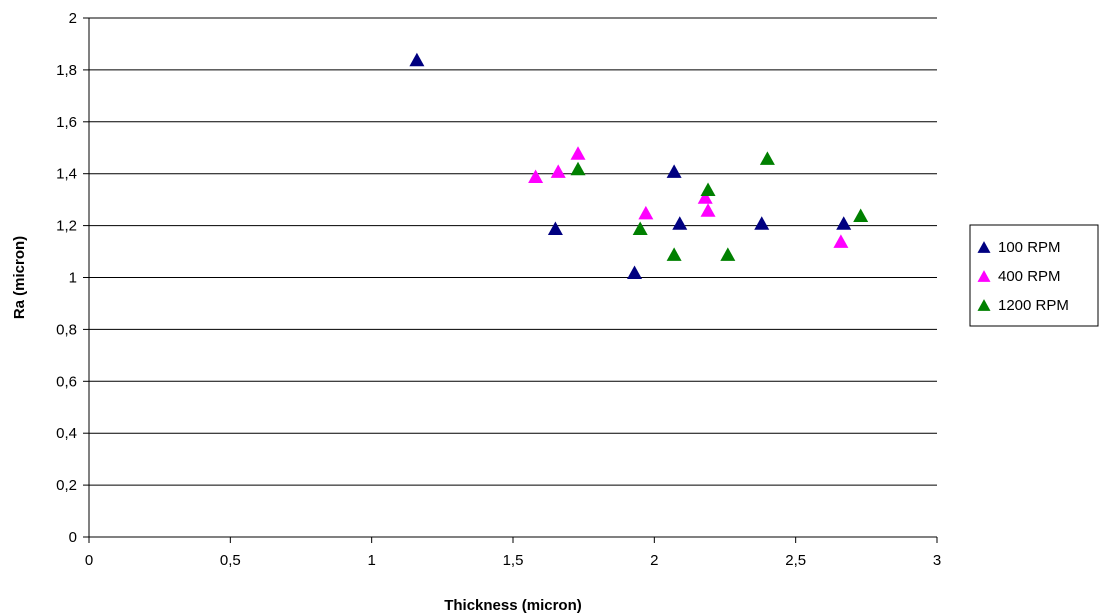 This screenshot has height=616, width=1099. What do you see at coordinates (654, 560) in the screenshot?
I see `x-tick-label: 2` at bounding box center [654, 560].